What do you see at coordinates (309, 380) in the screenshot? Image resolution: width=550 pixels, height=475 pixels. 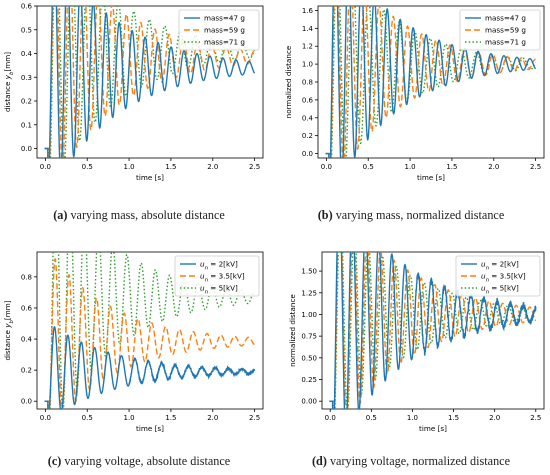 I see `y-tick-label: 0.25` at bounding box center [309, 380].